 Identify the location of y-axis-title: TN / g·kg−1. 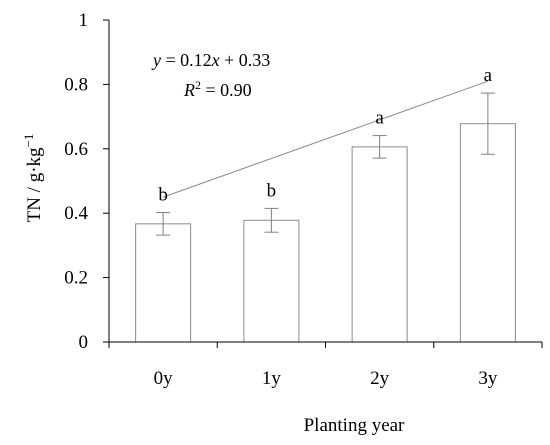
(33, 178).